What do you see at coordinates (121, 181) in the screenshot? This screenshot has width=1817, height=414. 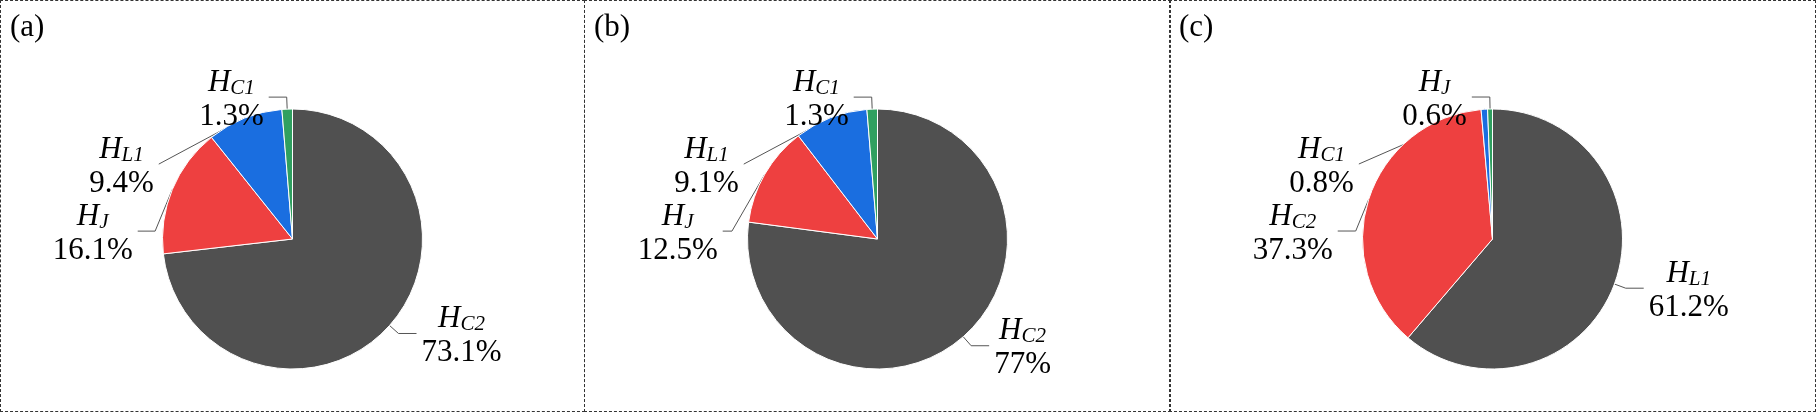 I see `data-label: 9.4%` at bounding box center [121, 181].